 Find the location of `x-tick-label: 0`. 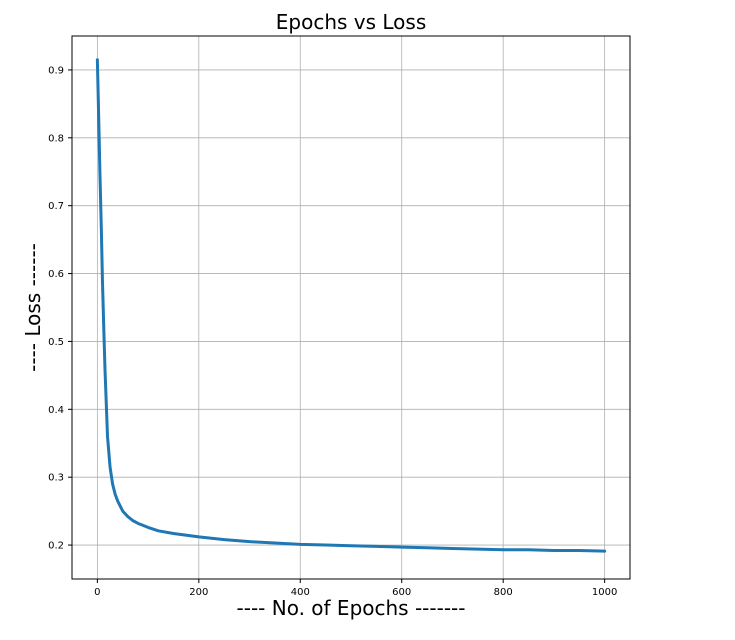

x-tick-label: 0 is located at coordinates (97, 592).